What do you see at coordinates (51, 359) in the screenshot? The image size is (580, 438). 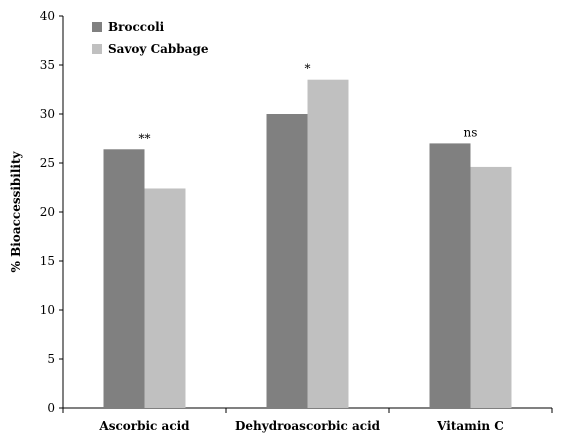 I see `y-tick-label: 5` at bounding box center [51, 359].